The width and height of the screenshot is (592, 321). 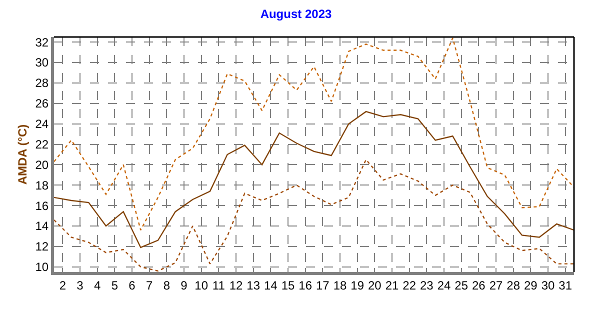 I want to click on x-tick-label: 7, so click(x=149, y=285).